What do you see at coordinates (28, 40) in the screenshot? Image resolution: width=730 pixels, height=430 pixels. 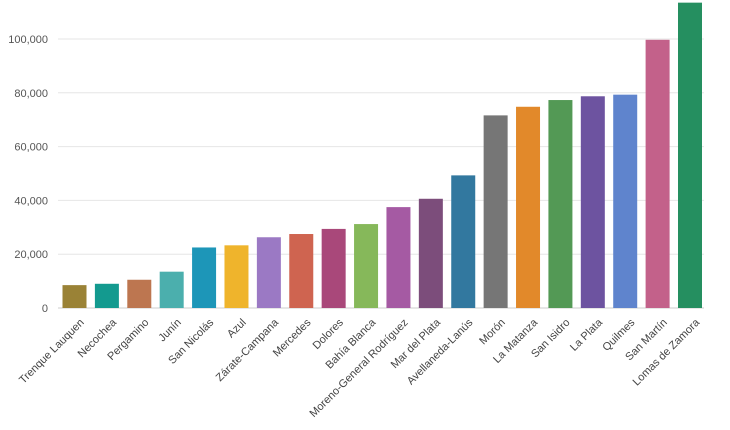 I see `y-tick-label: 100,000` at bounding box center [28, 40].